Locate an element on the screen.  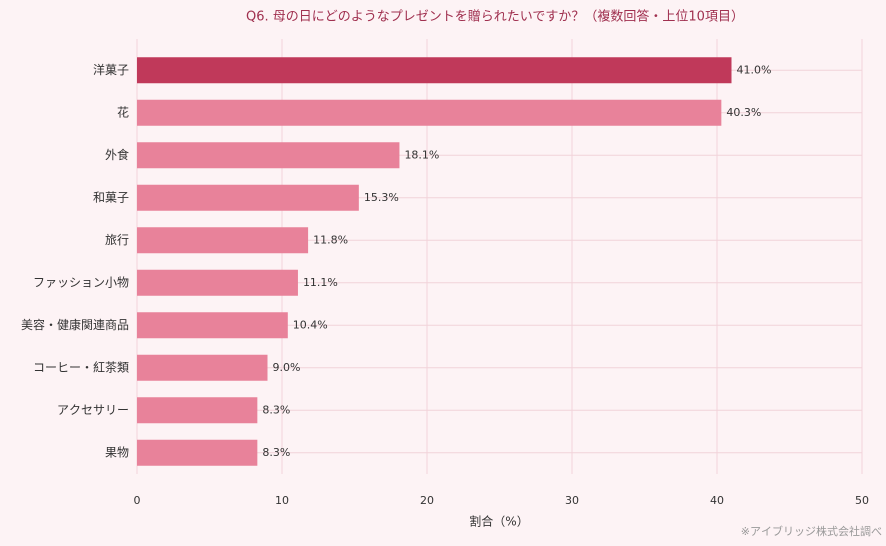
value-label: 15.3% is located at coordinates (381, 197).